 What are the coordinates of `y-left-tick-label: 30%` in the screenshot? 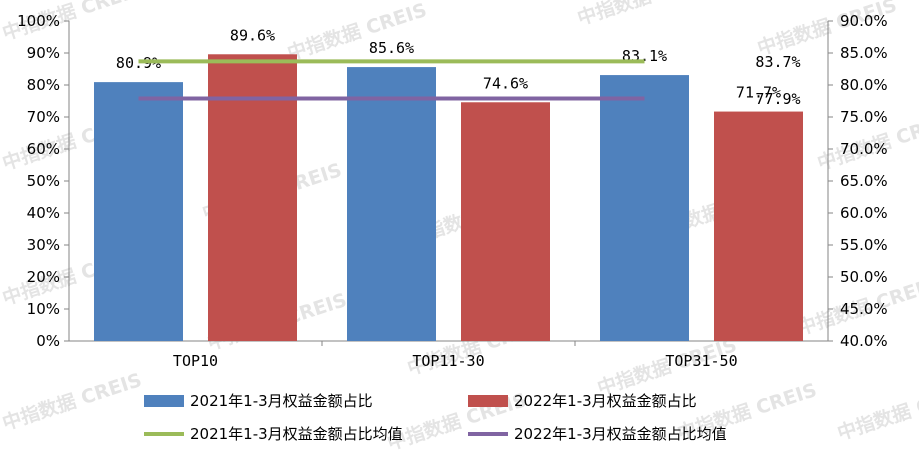 It's located at (43, 245).